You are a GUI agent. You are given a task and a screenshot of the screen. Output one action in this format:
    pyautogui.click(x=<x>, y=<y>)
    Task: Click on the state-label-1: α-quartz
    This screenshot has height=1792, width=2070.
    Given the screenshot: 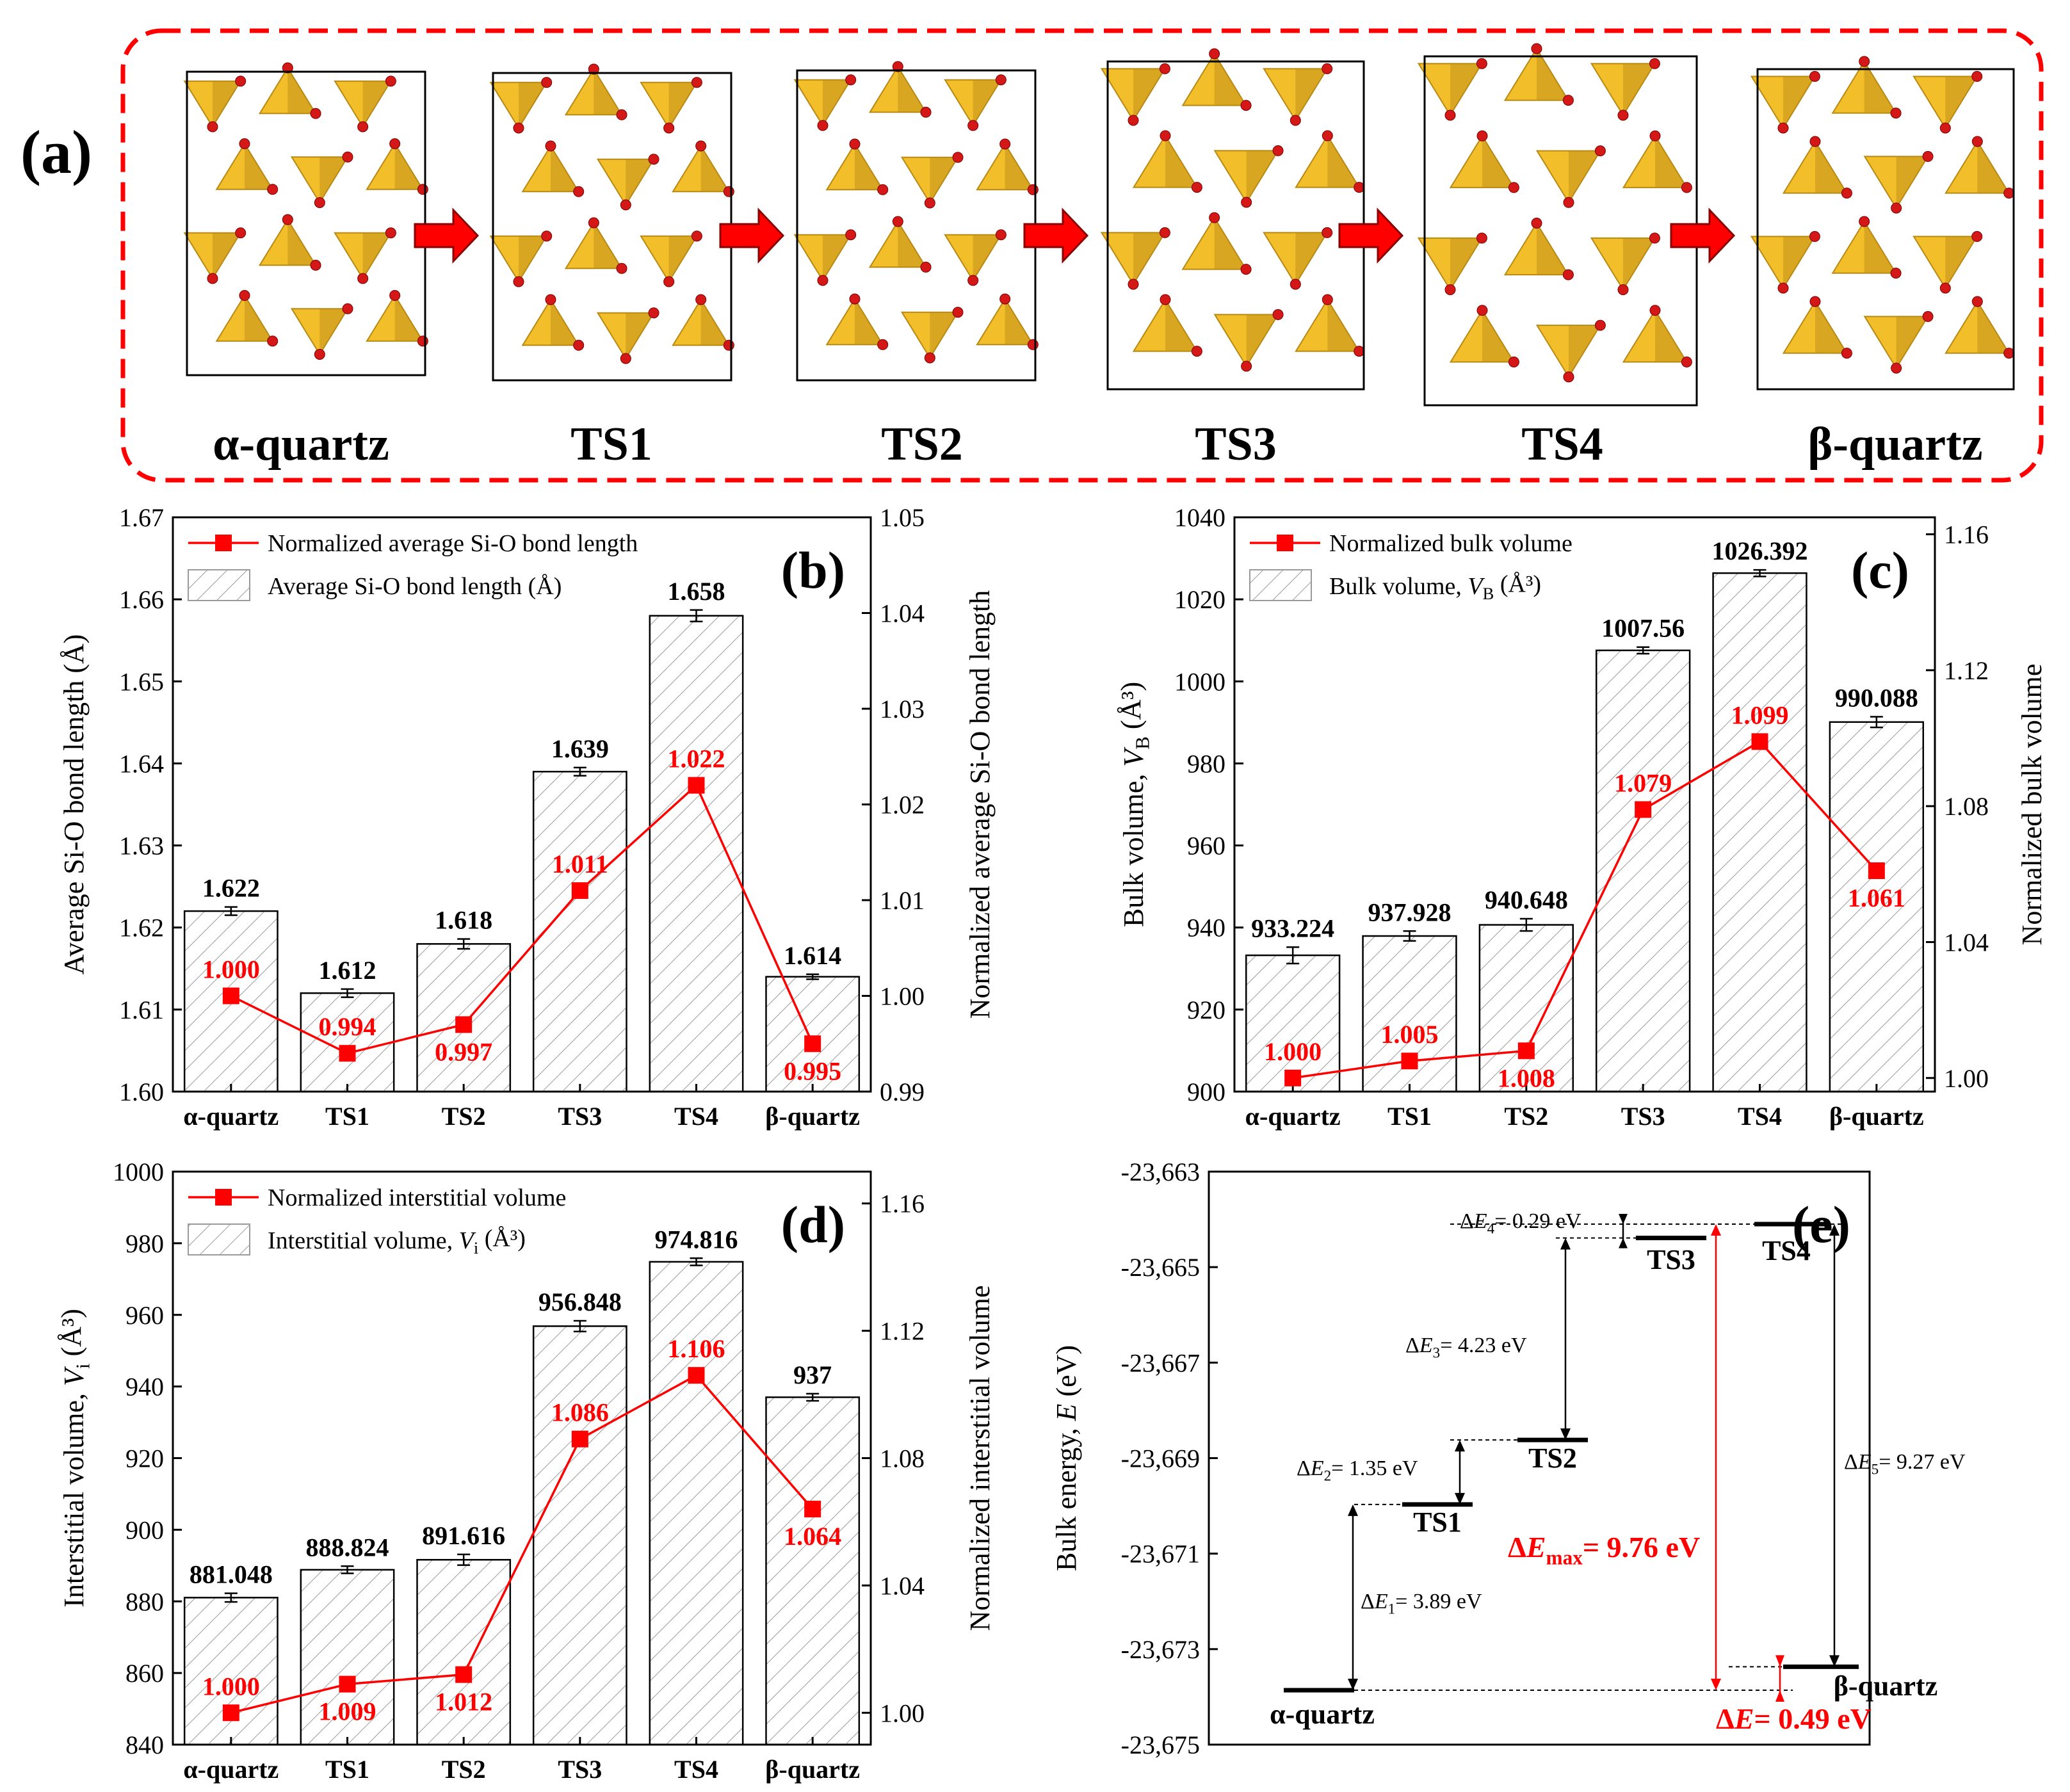 What is the action you would take?
    pyautogui.click(x=301, y=444)
    